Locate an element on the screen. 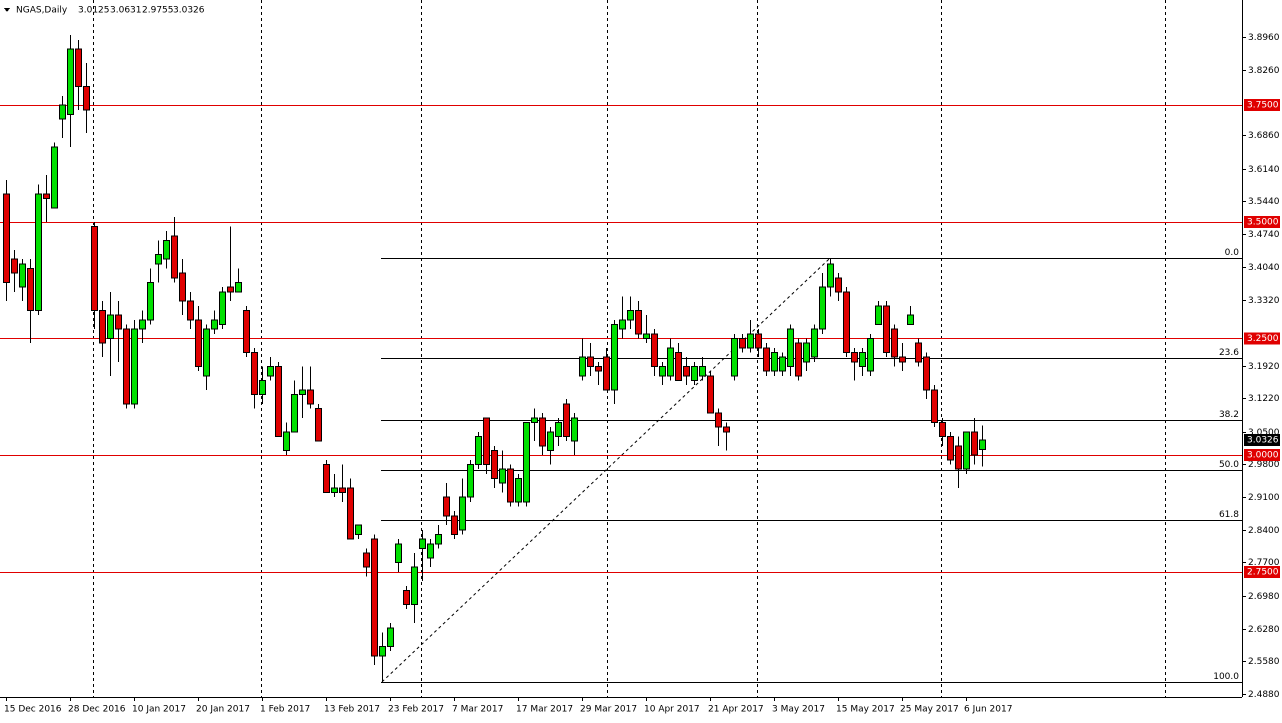 This screenshot has height=723, width=1282. level-tag-label: 3.7500 is located at coordinates (1263, 106).